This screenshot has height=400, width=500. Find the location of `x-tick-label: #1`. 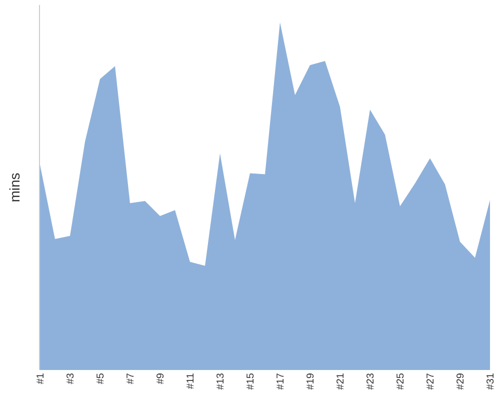

x-tick-label: #1 is located at coordinates (40, 378).